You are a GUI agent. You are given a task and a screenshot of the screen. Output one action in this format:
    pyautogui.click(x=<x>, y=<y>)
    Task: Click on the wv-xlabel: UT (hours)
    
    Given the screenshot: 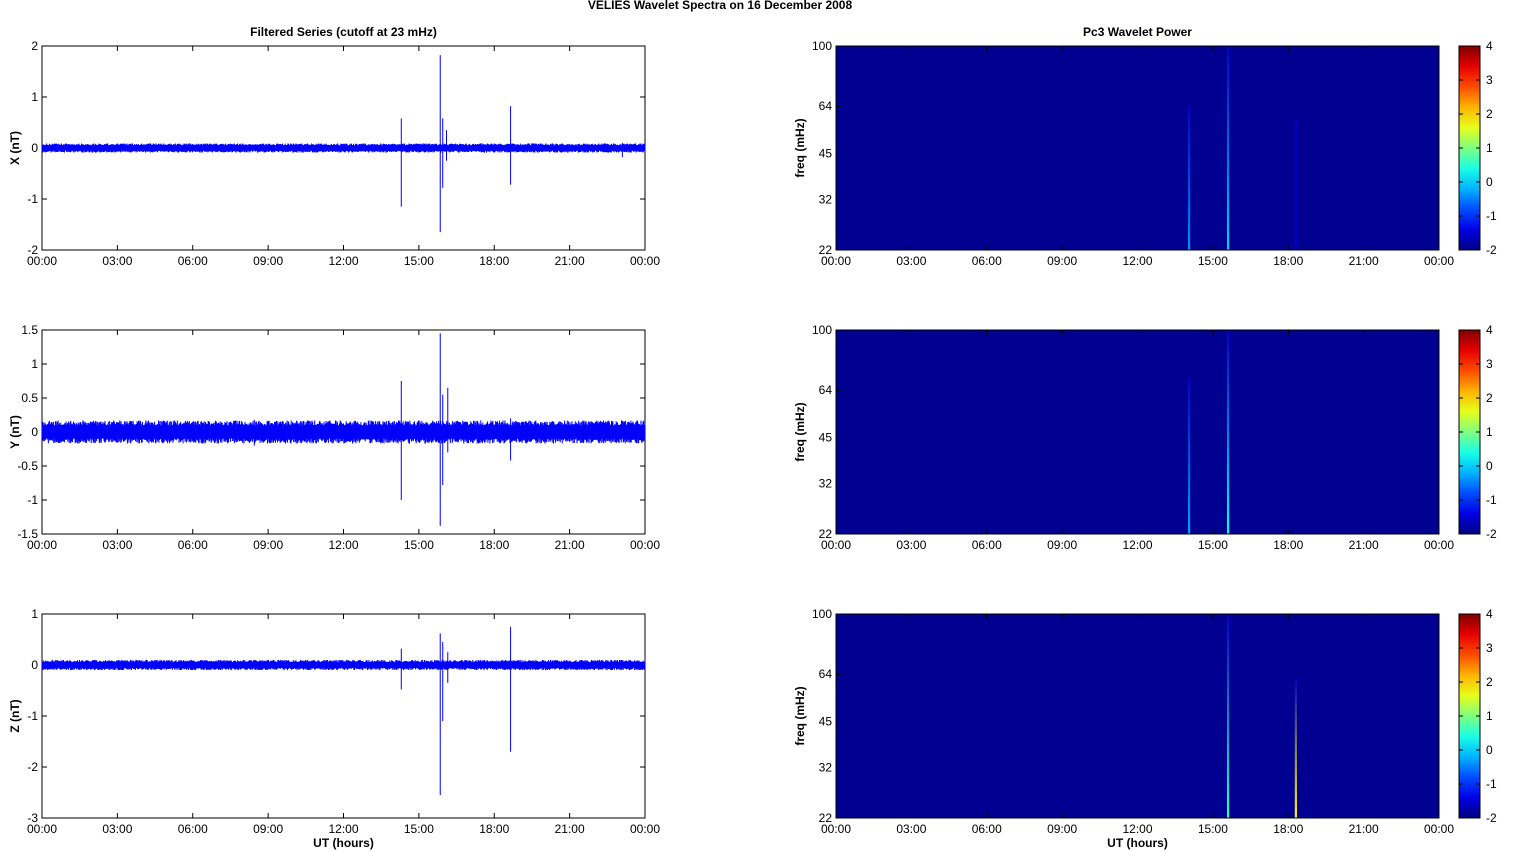 What is the action you would take?
    pyautogui.click(x=1137, y=843)
    